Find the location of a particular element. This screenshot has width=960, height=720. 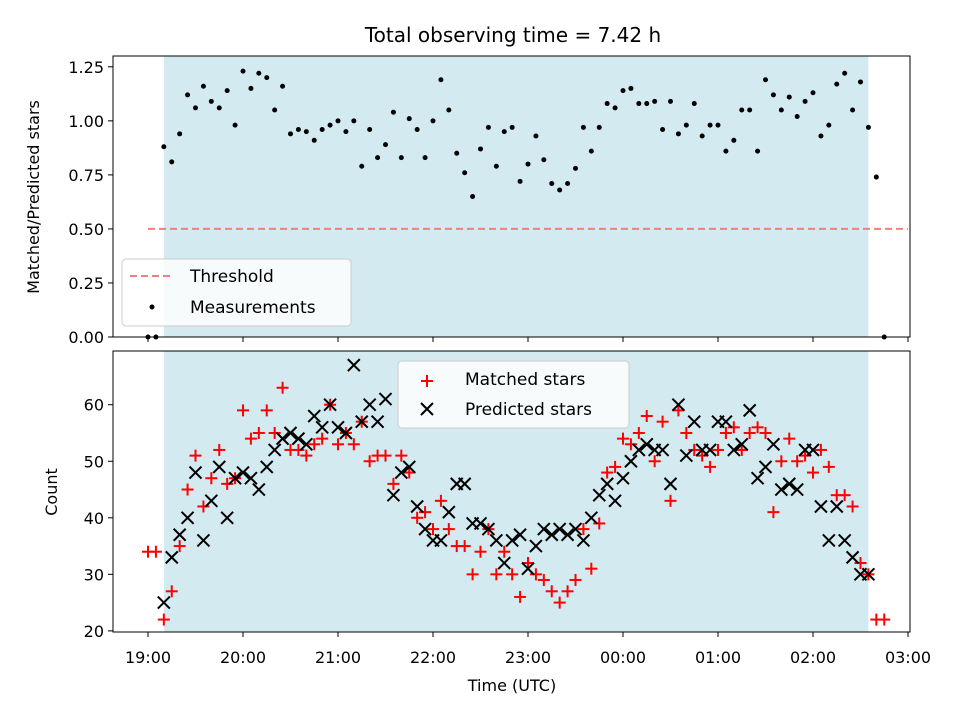

bottom-legend-matched-swatch is located at coordinates (427, 381).